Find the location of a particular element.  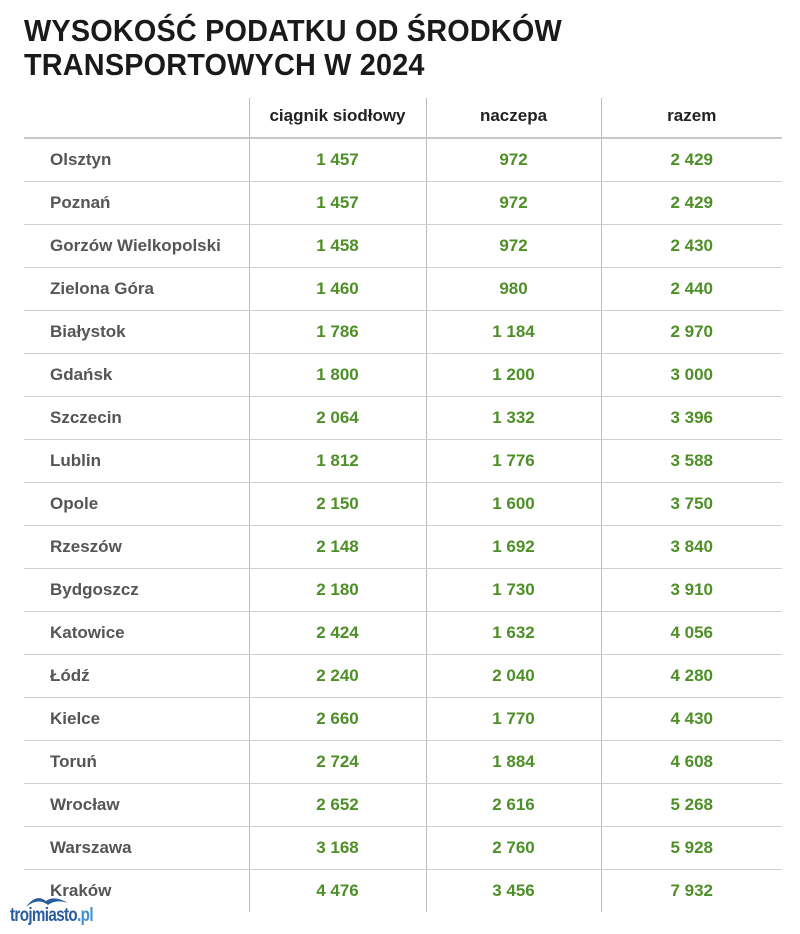

table-row: Łódź 2 240 2 040 4 280 is located at coordinates (403, 676).